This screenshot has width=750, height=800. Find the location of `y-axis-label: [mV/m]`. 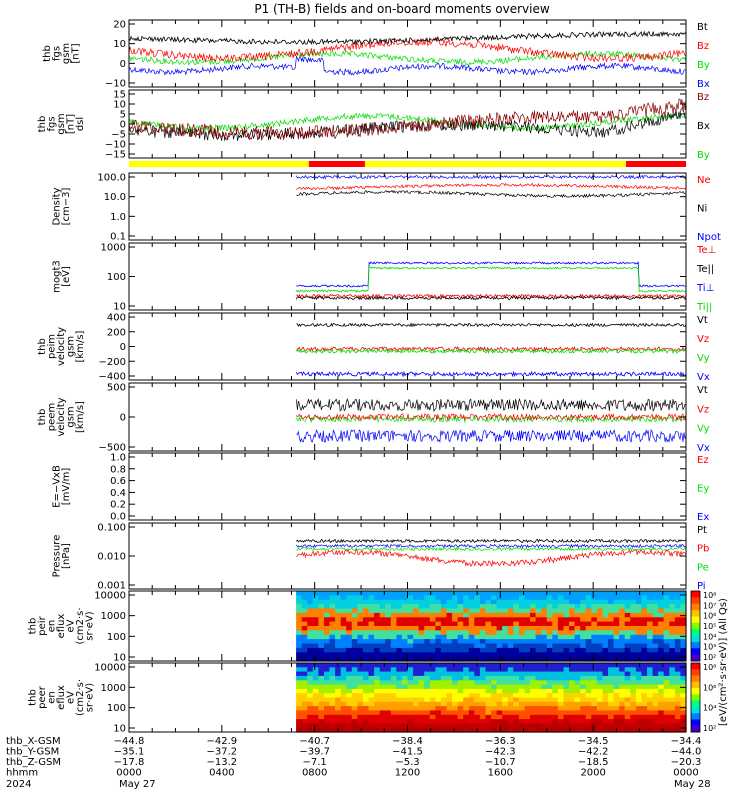

y-axis-label: [mV/m] is located at coordinates (66, 487).